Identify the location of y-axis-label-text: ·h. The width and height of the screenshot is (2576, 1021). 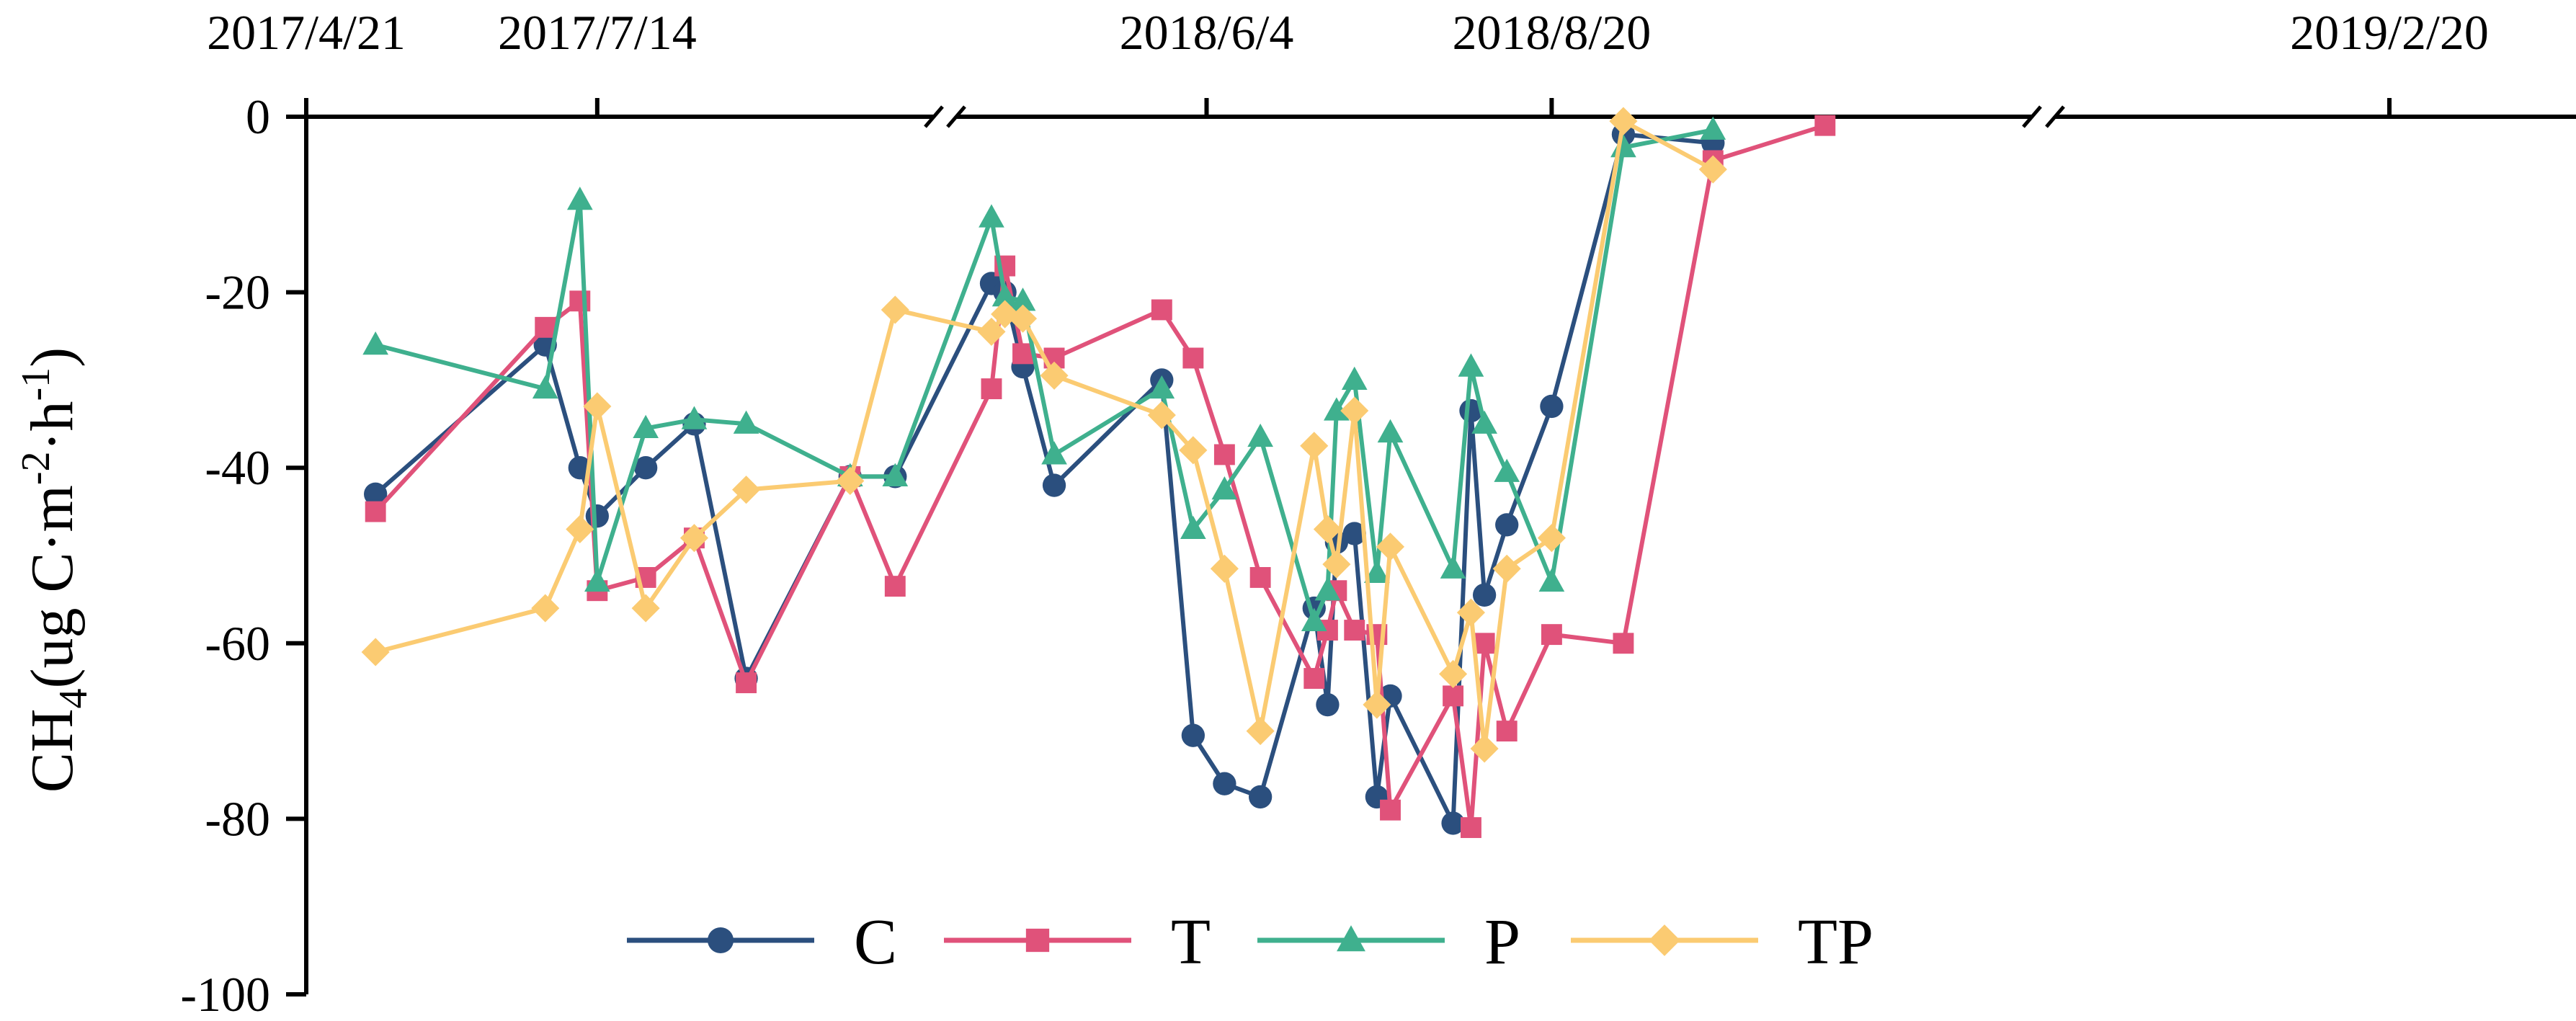
(52, 426).